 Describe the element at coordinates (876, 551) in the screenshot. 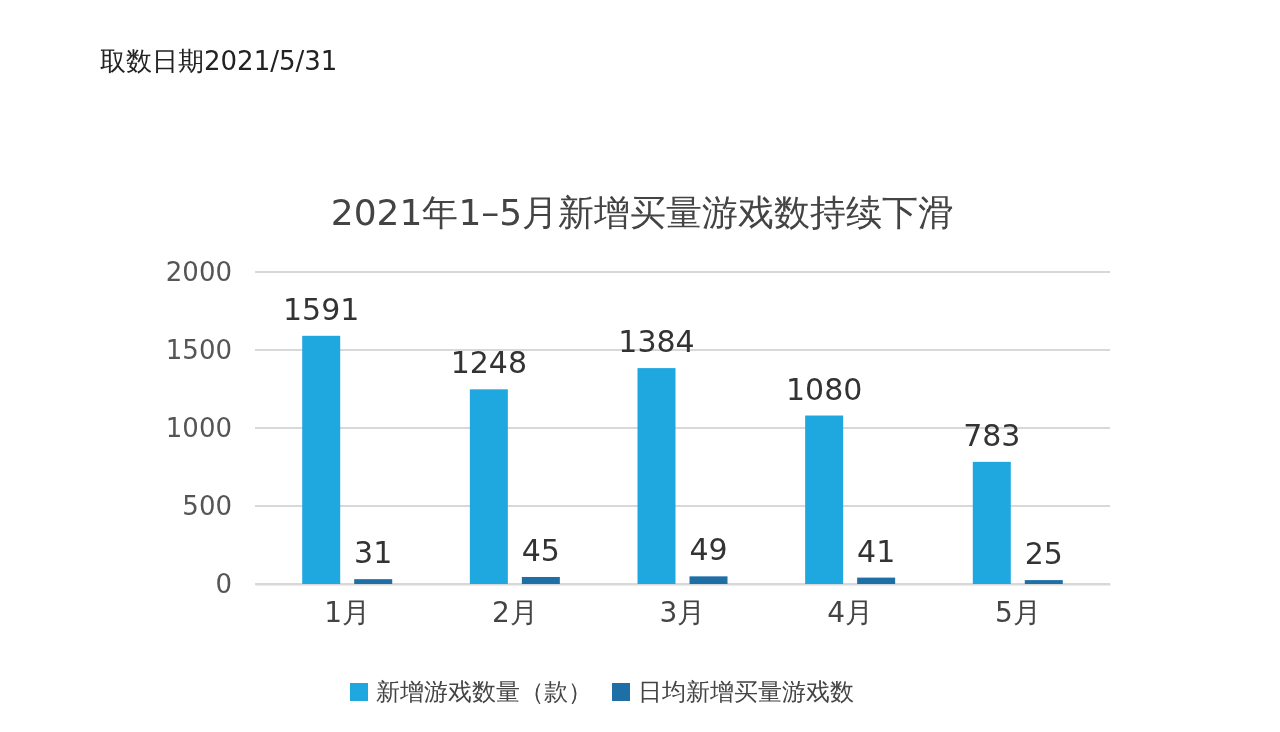

I see `data-label: 41` at that location.